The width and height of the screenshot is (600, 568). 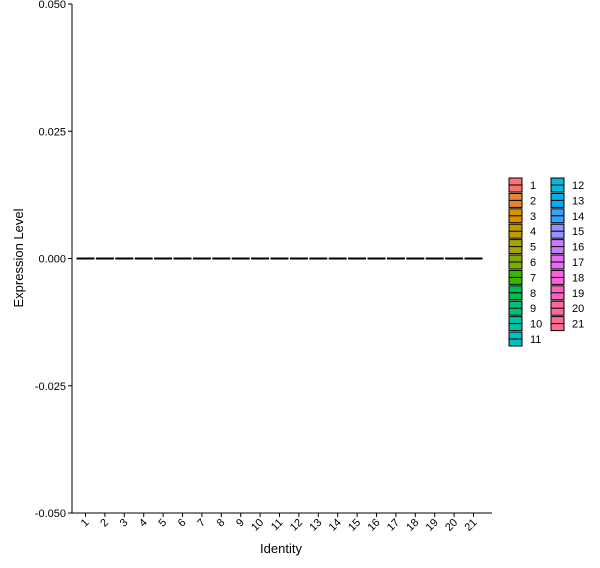 I want to click on y-tick-label: 0.050, so click(x=52, y=5).